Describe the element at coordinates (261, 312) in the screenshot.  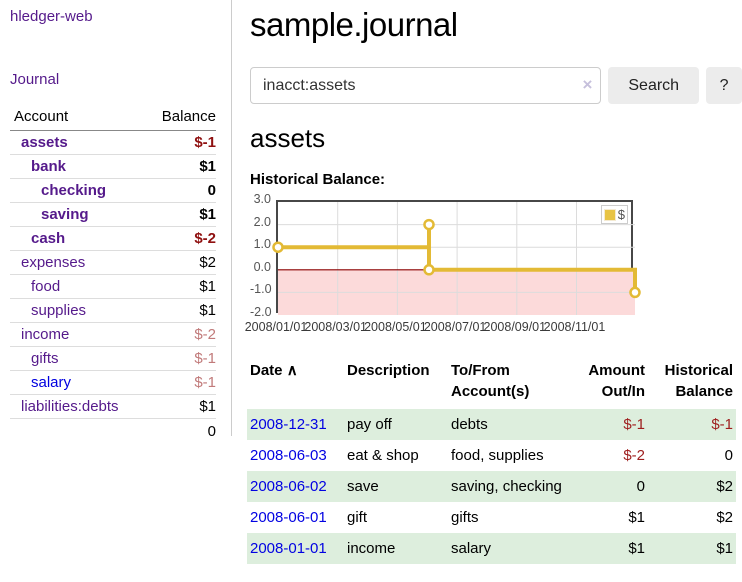
I see `y-tick-label: -2.0` at that location.